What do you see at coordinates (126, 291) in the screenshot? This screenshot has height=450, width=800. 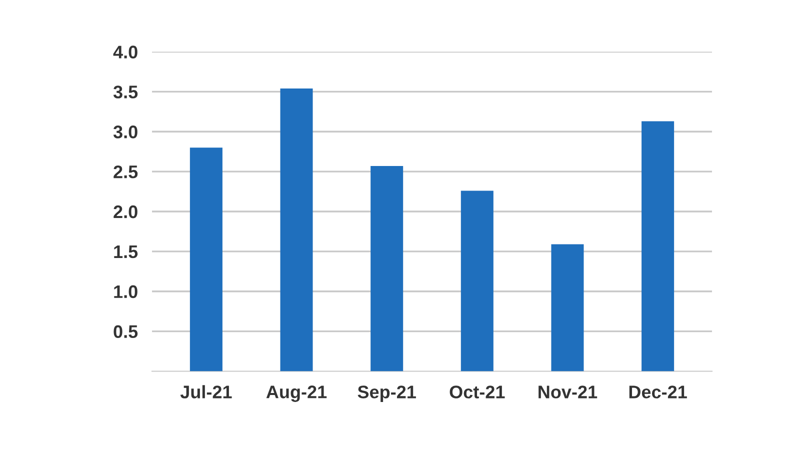 I see `y-tick-label: 1.0` at bounding box center [126, 291].